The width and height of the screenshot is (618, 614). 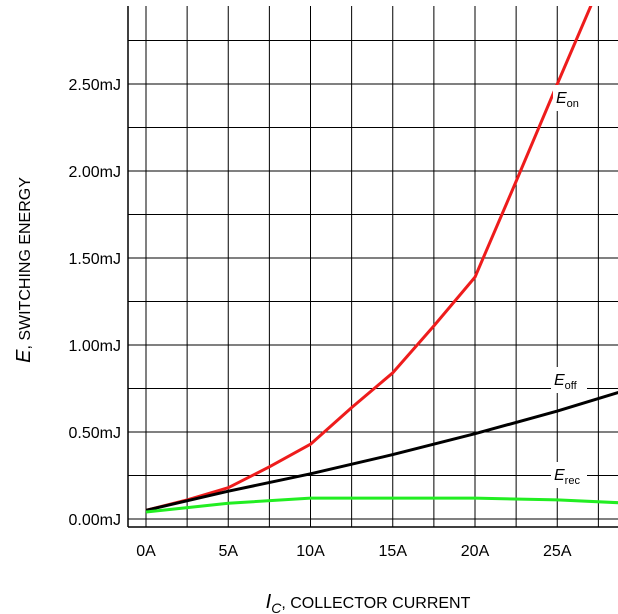 What do you see at coordinates (310, 551) in the screenshot?
I see `x-tick-label: 10A` at bounding box center [310, 551].